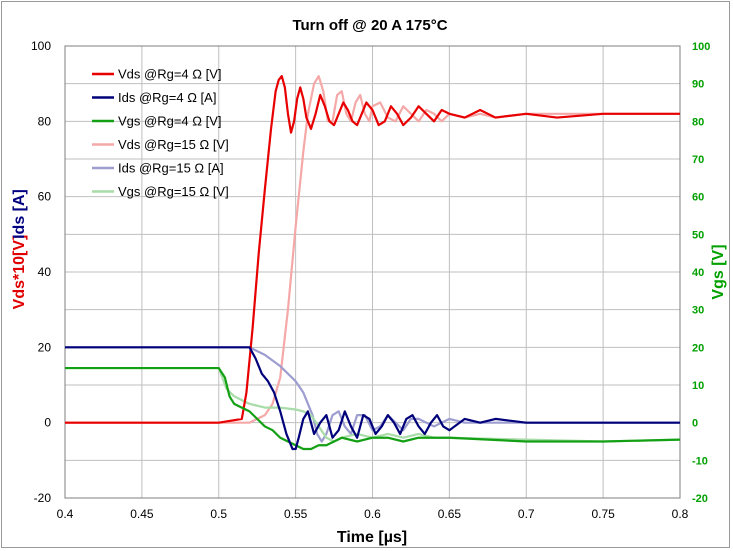 The height and width of the screenshot is (551, 733). What do you see at coordinates (372, 537) in the screenshot?
I see `x-axis-label: Time [µs]` at bounding box center [372, 537].